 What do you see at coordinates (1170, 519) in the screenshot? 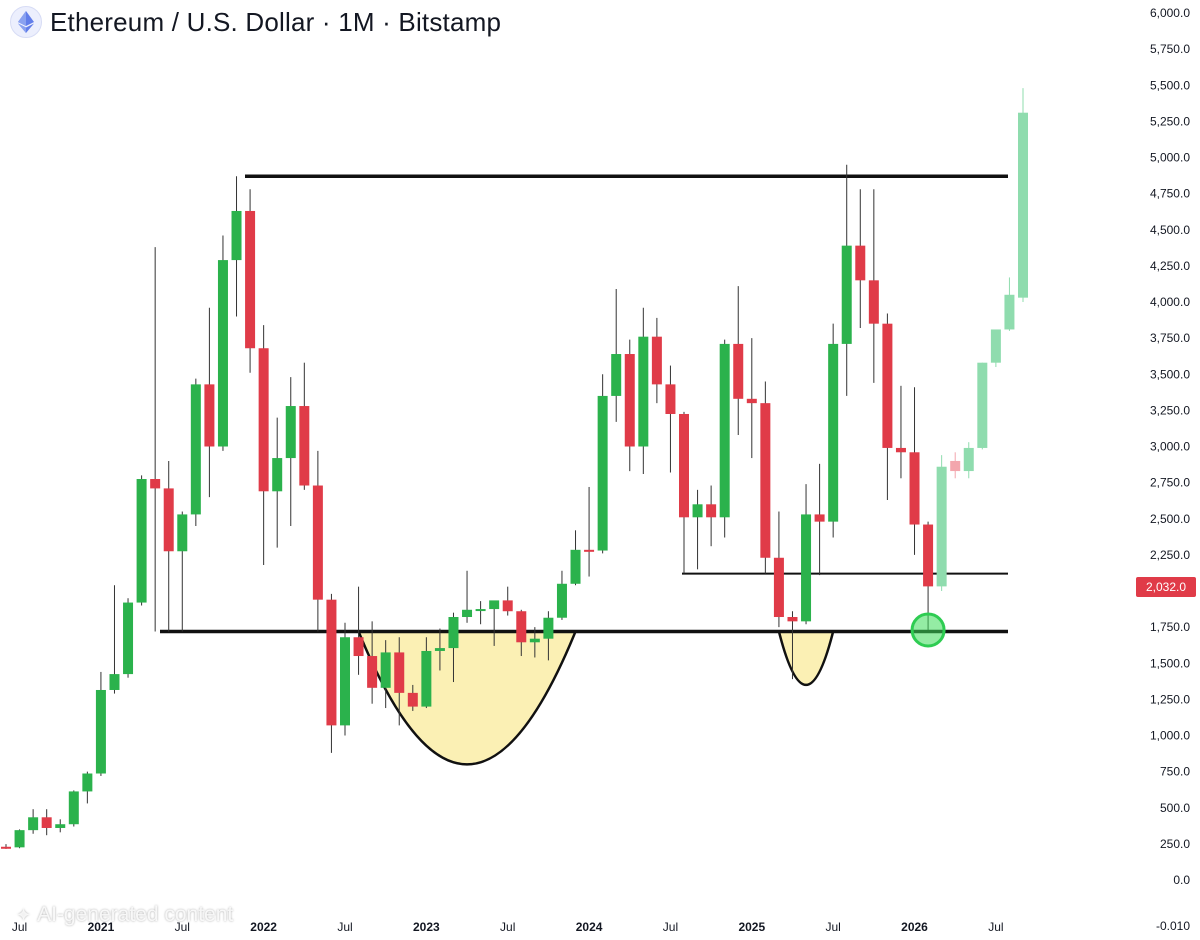
I see `y-tick-label: 2,500.0` at bounding box center [1170, 519].